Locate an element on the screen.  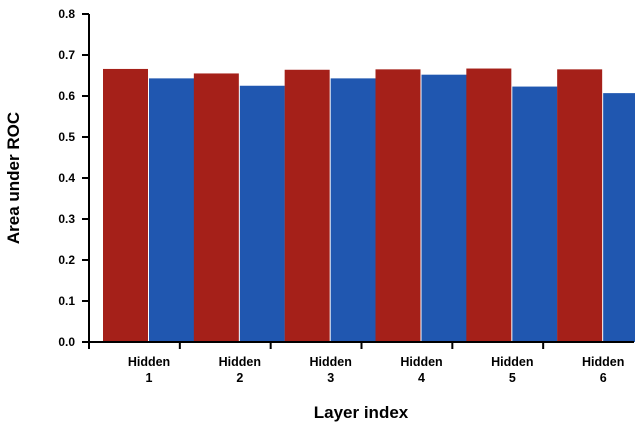
y-tick-label: 0.1 is located at coordinates (66, 301).